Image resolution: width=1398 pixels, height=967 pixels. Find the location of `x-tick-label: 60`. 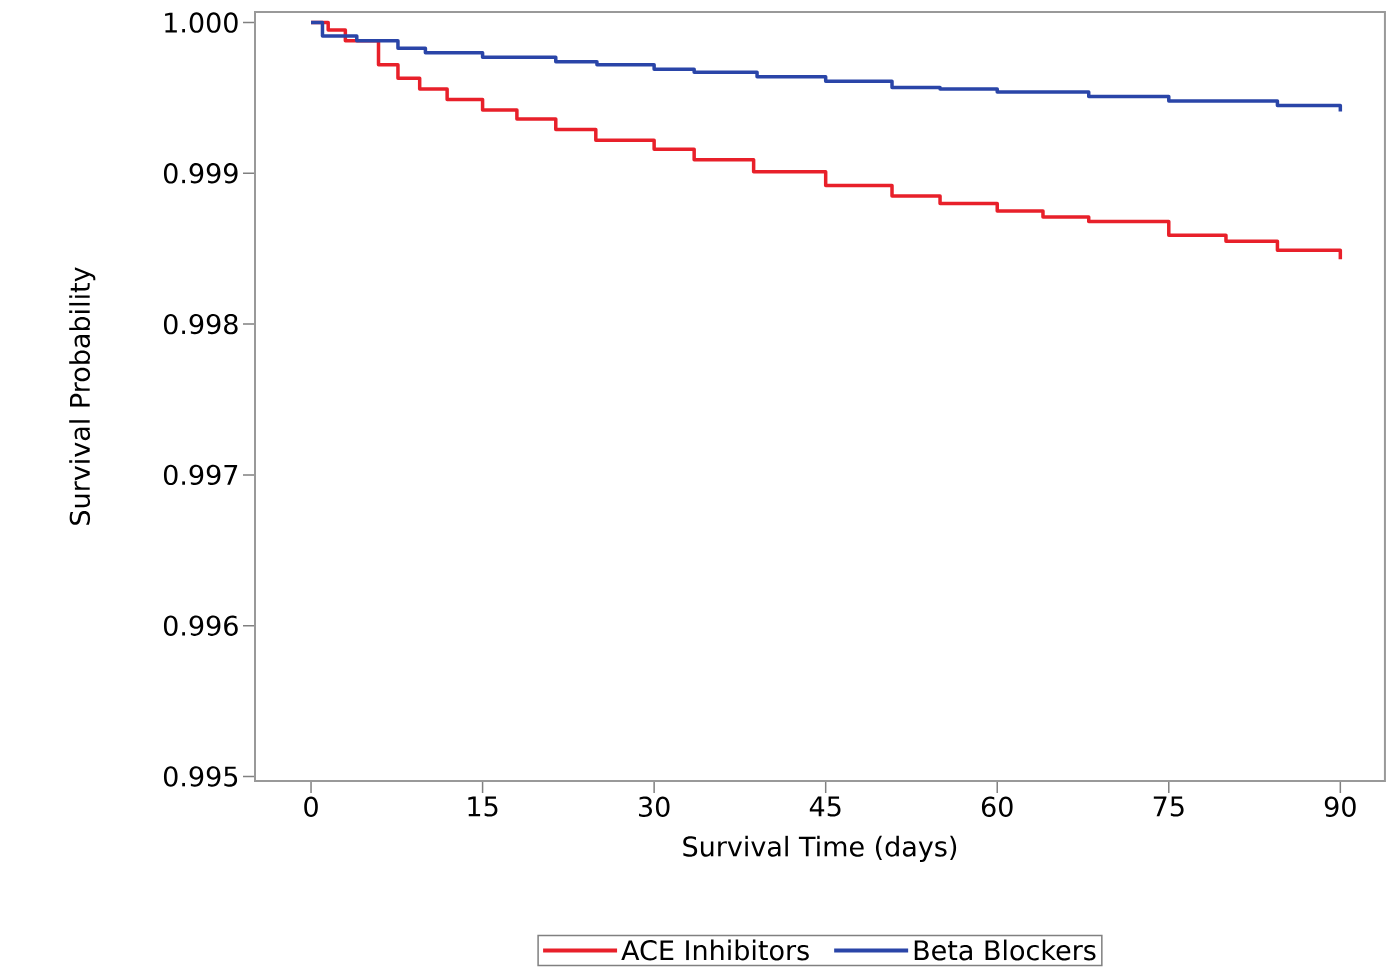

x-tick-label: 60 is located at coordinates (997, 806).